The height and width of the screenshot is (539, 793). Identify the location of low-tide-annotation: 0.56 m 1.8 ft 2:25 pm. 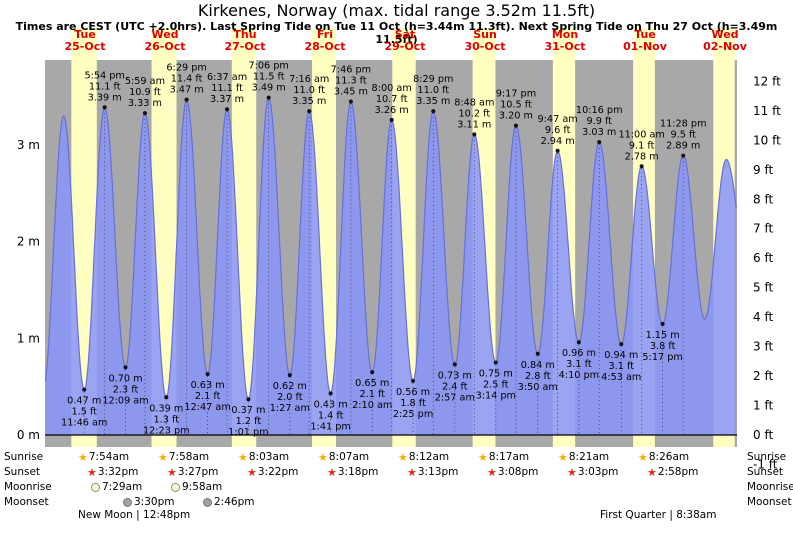
(413, 403).